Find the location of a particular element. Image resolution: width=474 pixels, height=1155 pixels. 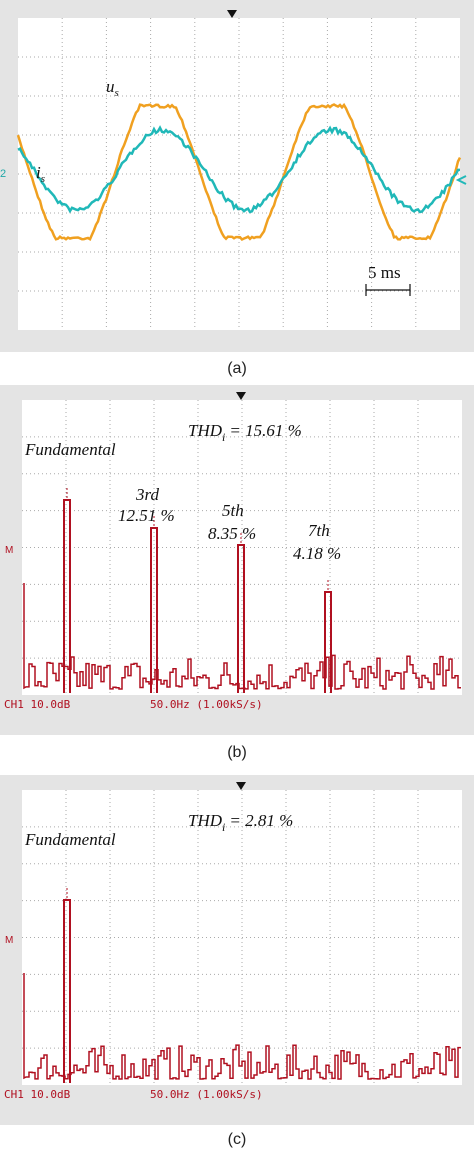

scale-bar is located at coordinates (388, 290).